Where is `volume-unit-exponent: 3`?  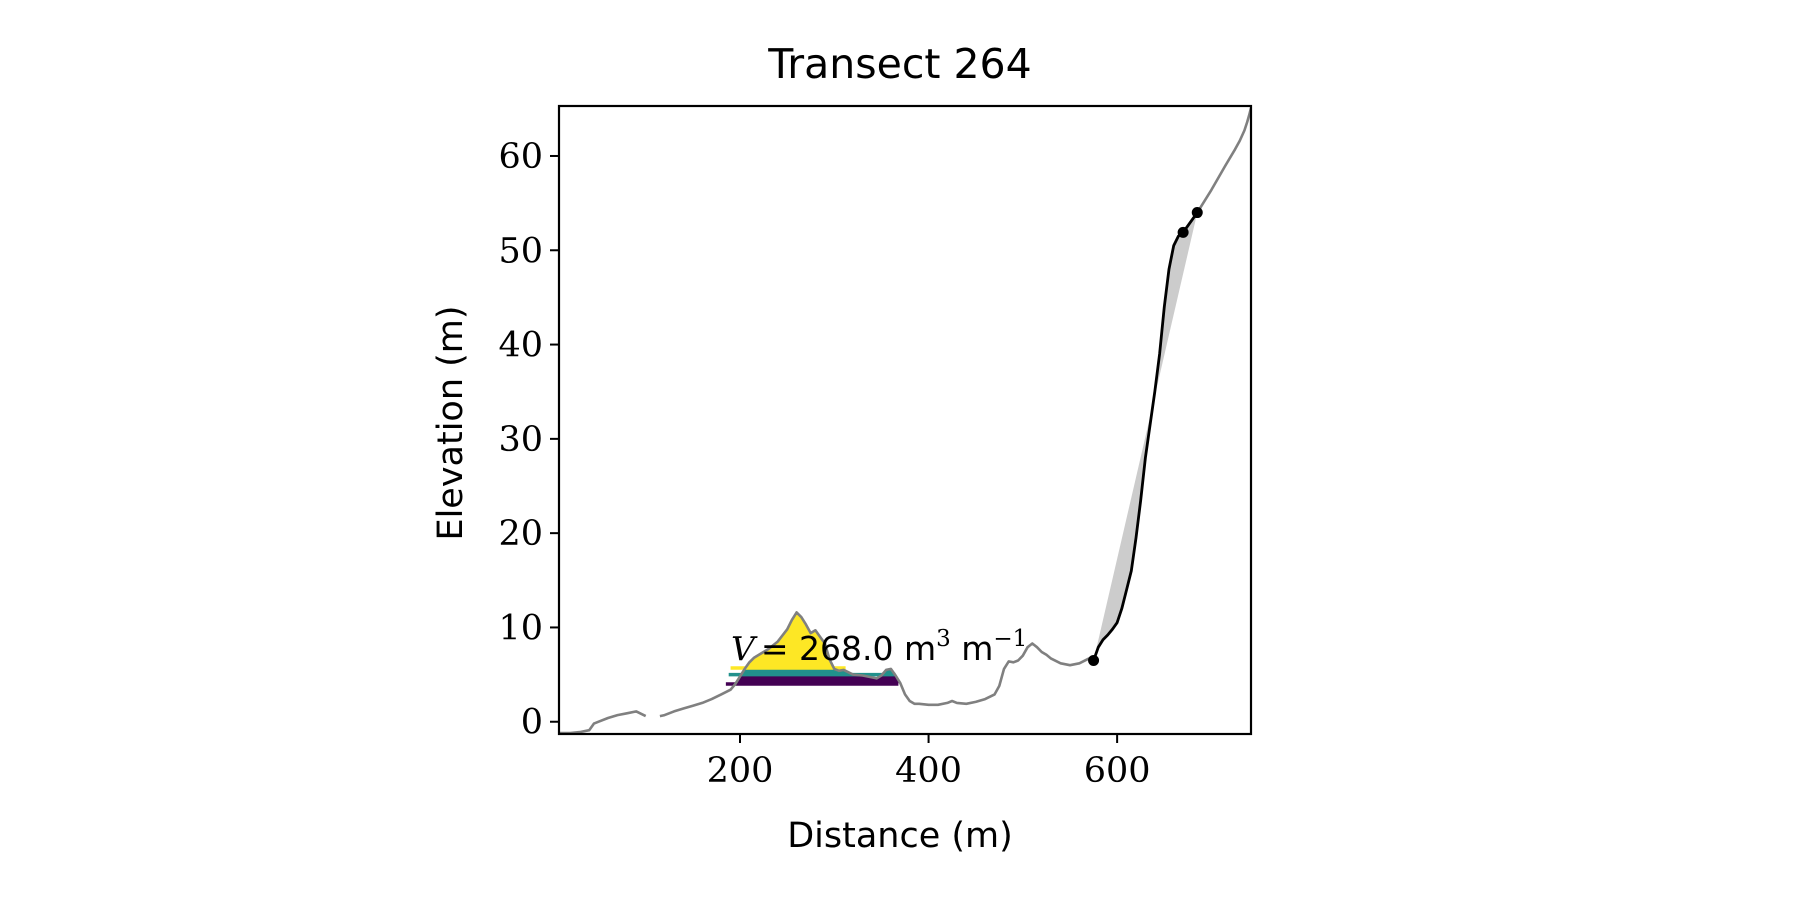 volume-unit-exponent: 3 is located at coordinates (943, 639).